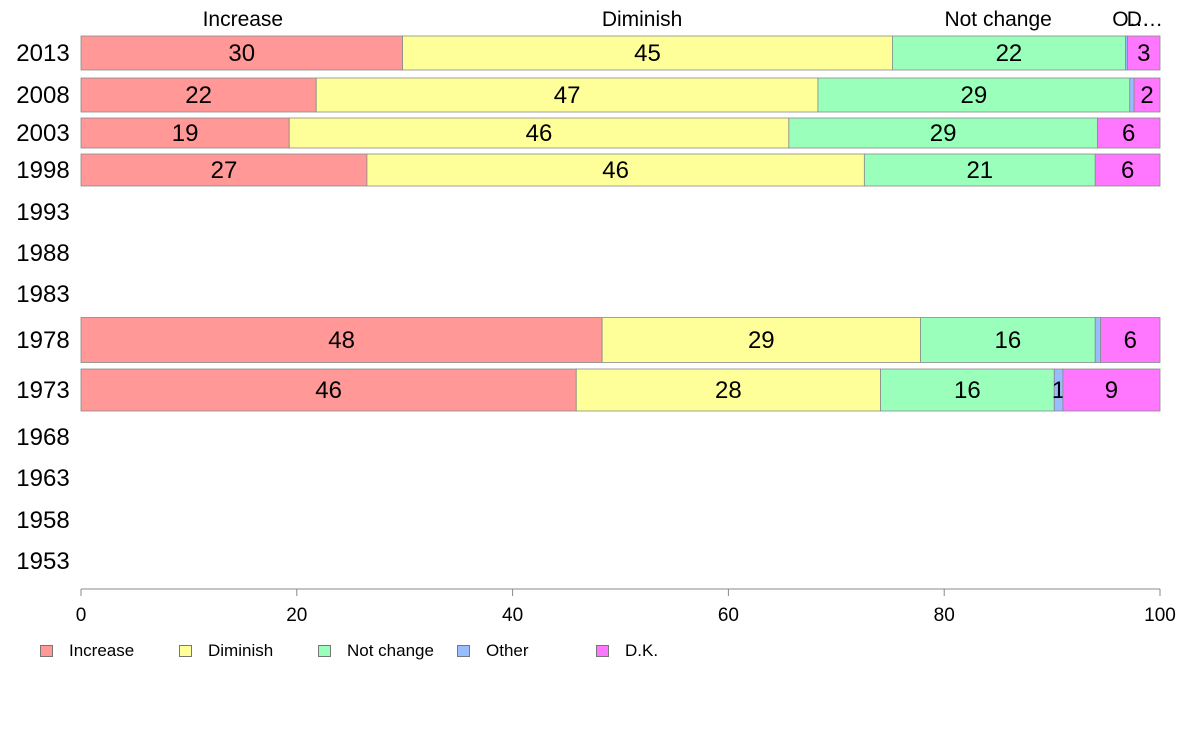 This screenshot has height=736, width=1188. I want to click on bar-label-1973-diminish: 28, so click(728, 390).